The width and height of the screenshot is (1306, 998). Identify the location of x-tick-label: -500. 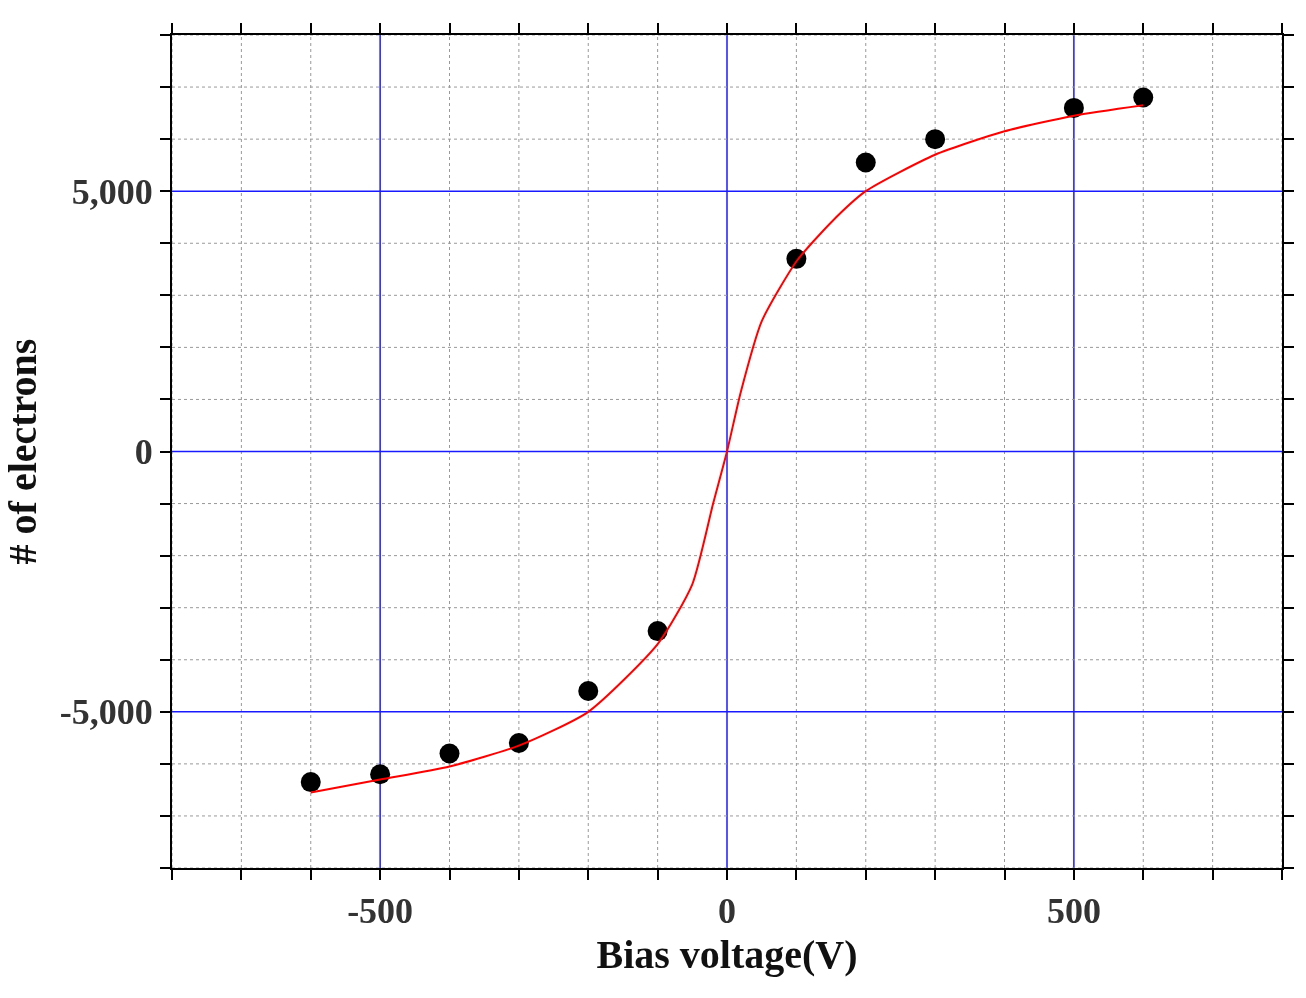
(380, 911).